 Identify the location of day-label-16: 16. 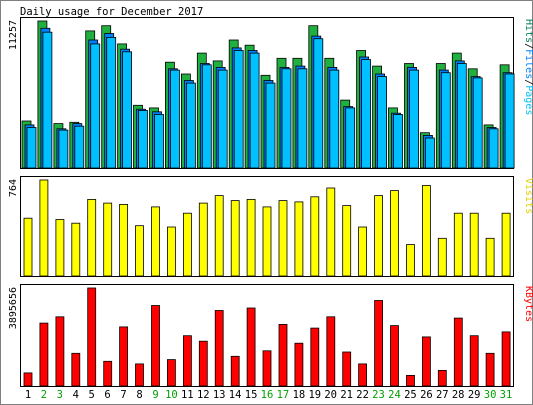
(267, 395).